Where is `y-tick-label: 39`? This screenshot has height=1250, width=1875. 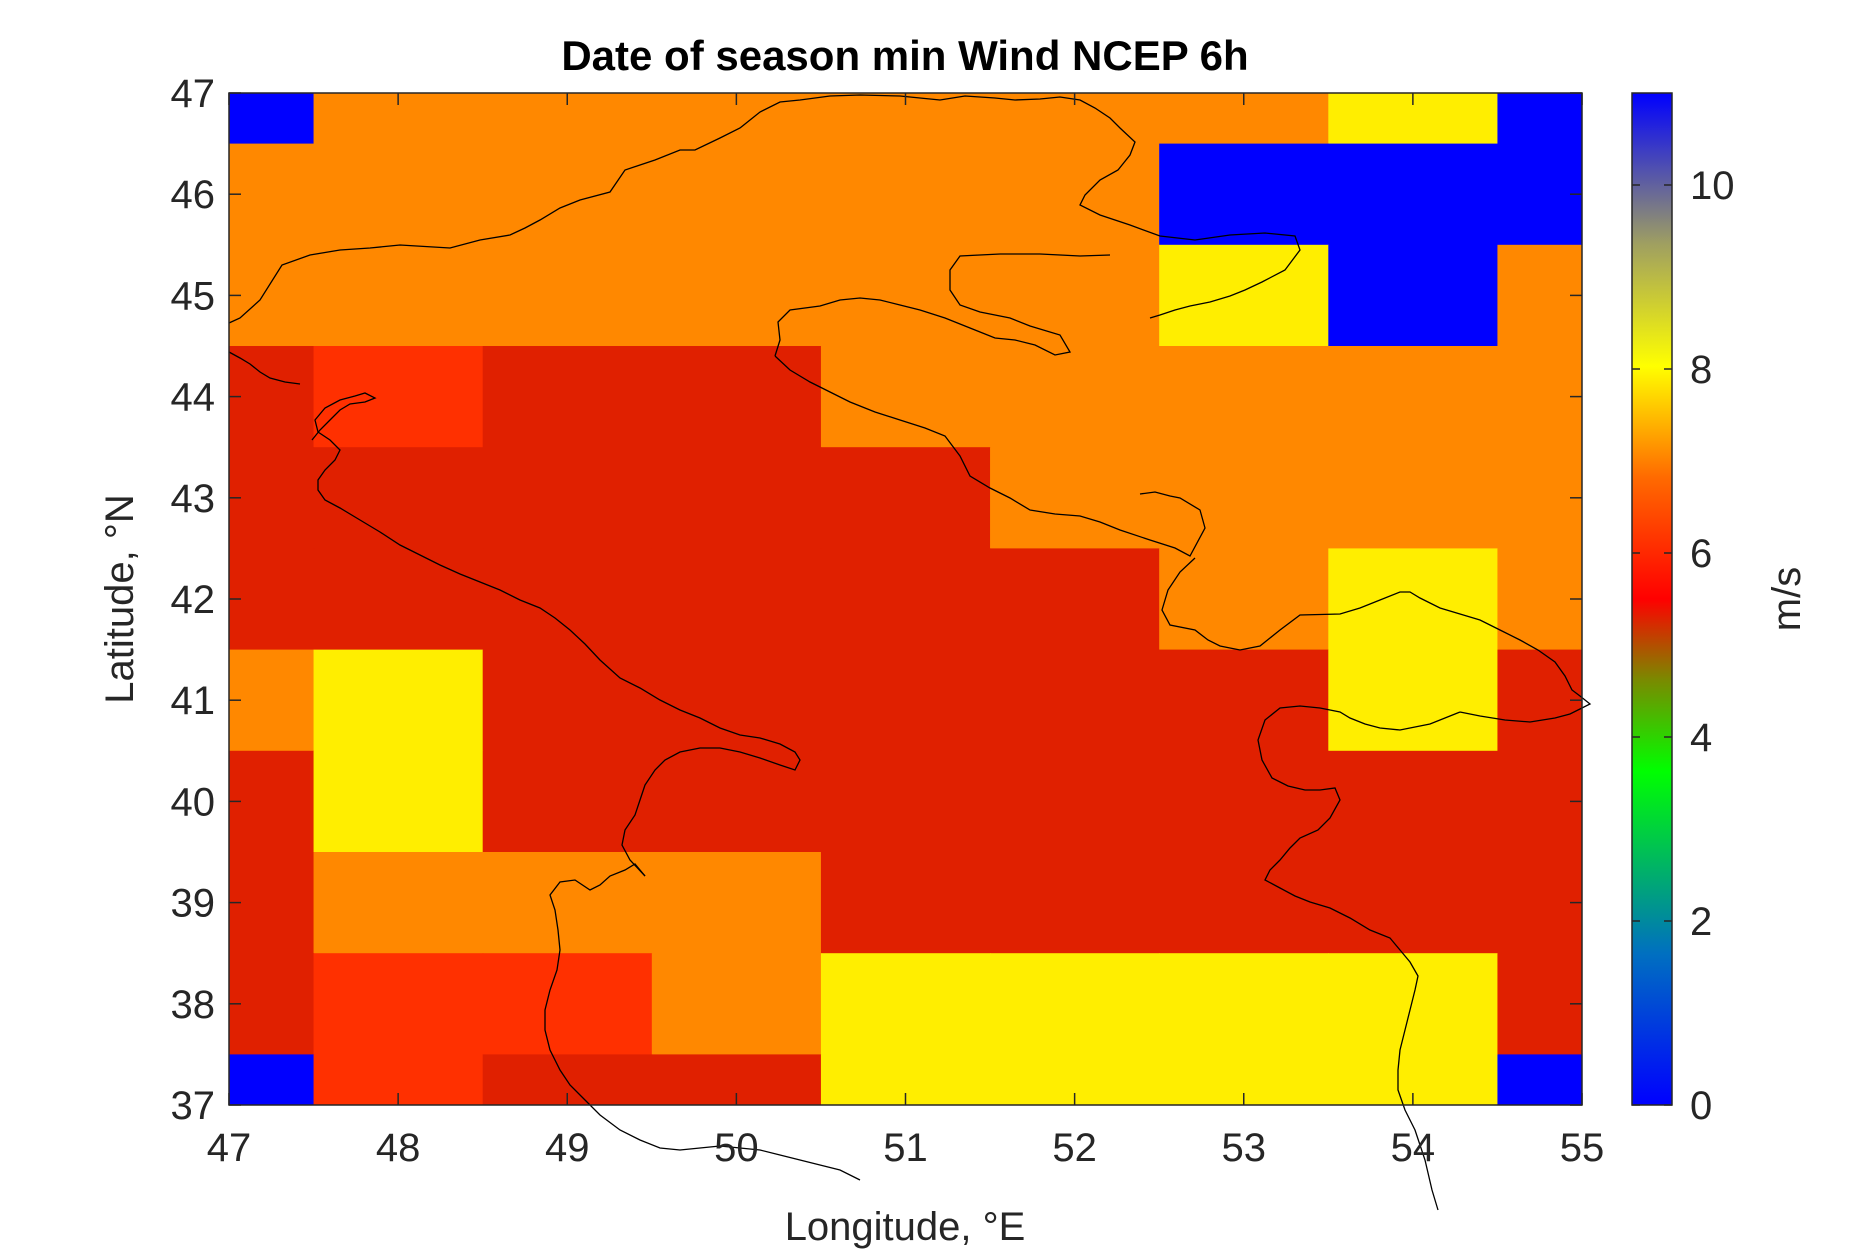
y-tick-label: 39 is located at coordinates (193, 904).